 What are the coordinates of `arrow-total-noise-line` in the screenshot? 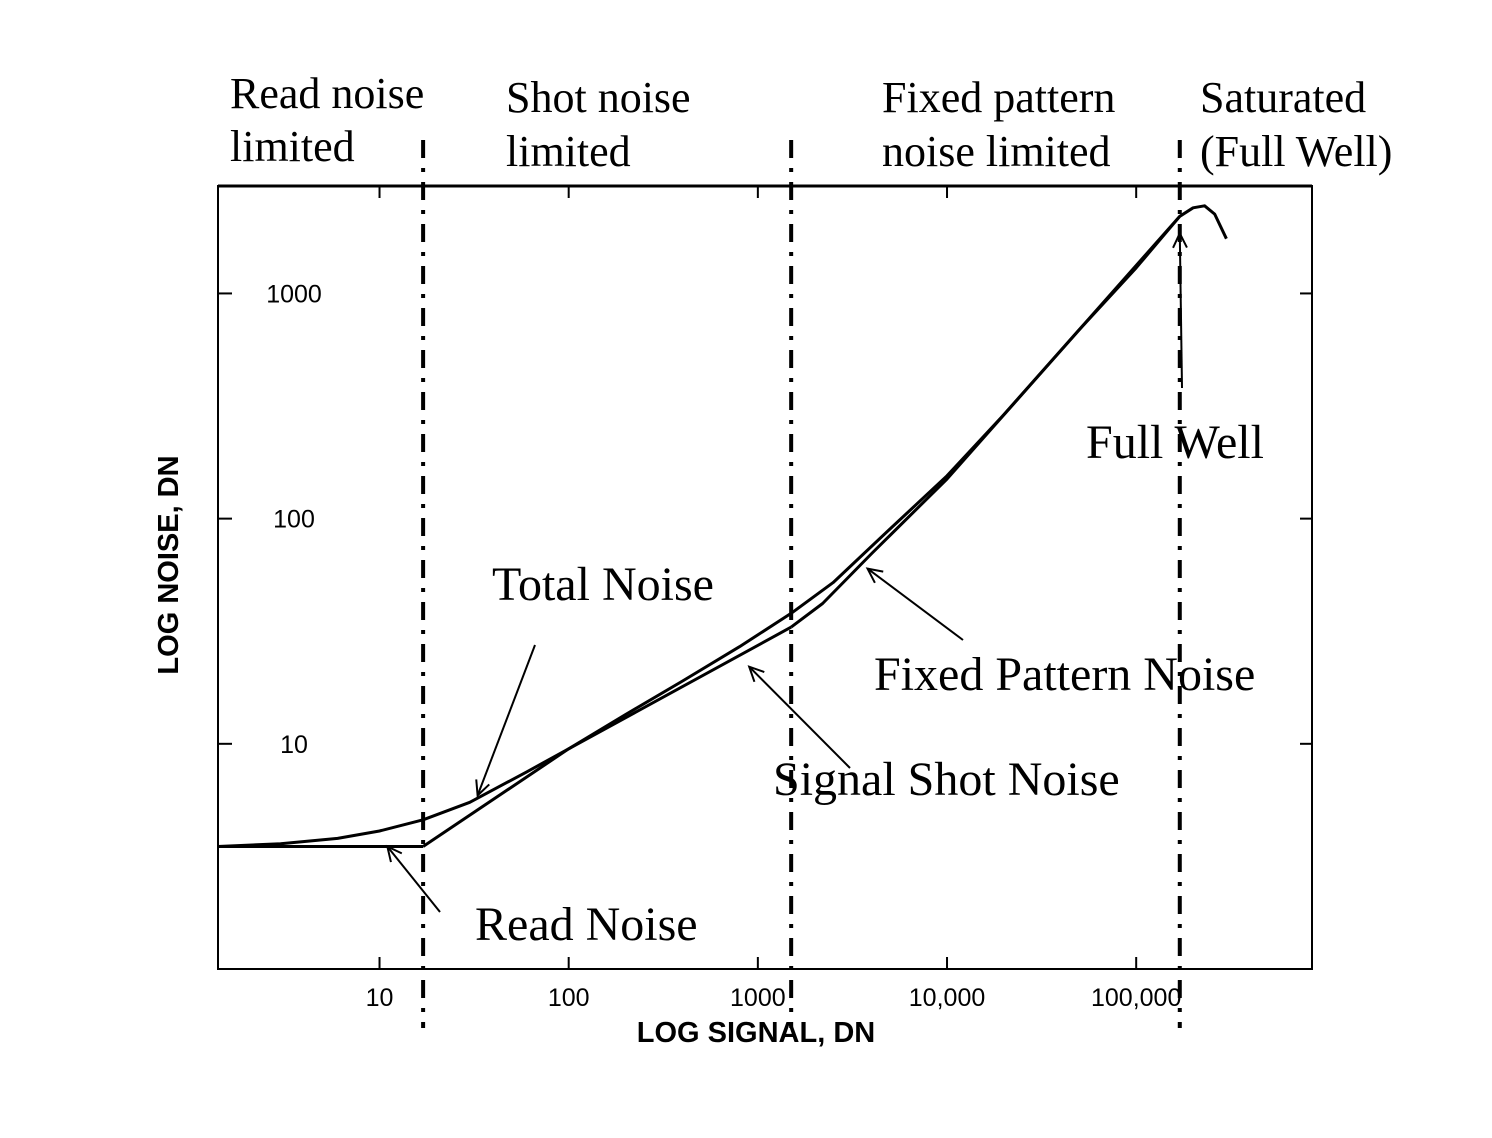 It's located at (506, 720).